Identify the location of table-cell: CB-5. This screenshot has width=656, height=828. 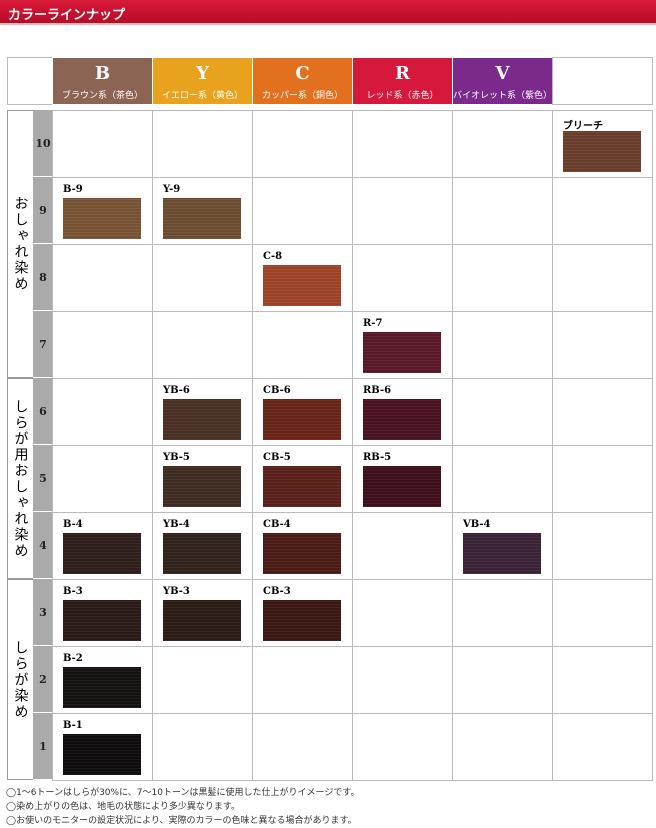
(302, 479).